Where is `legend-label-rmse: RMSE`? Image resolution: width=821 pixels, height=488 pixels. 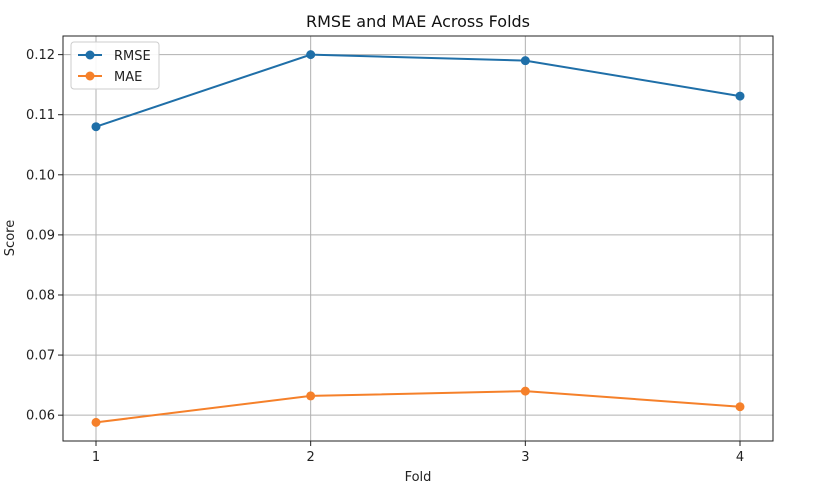 legend-label-rmse: RMSE is located at coordinates (132, 56).